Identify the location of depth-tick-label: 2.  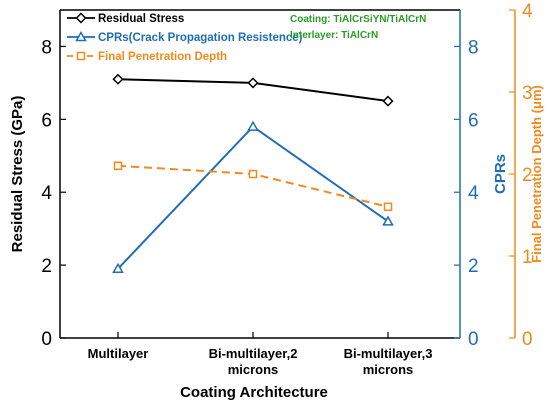
(527, 175).